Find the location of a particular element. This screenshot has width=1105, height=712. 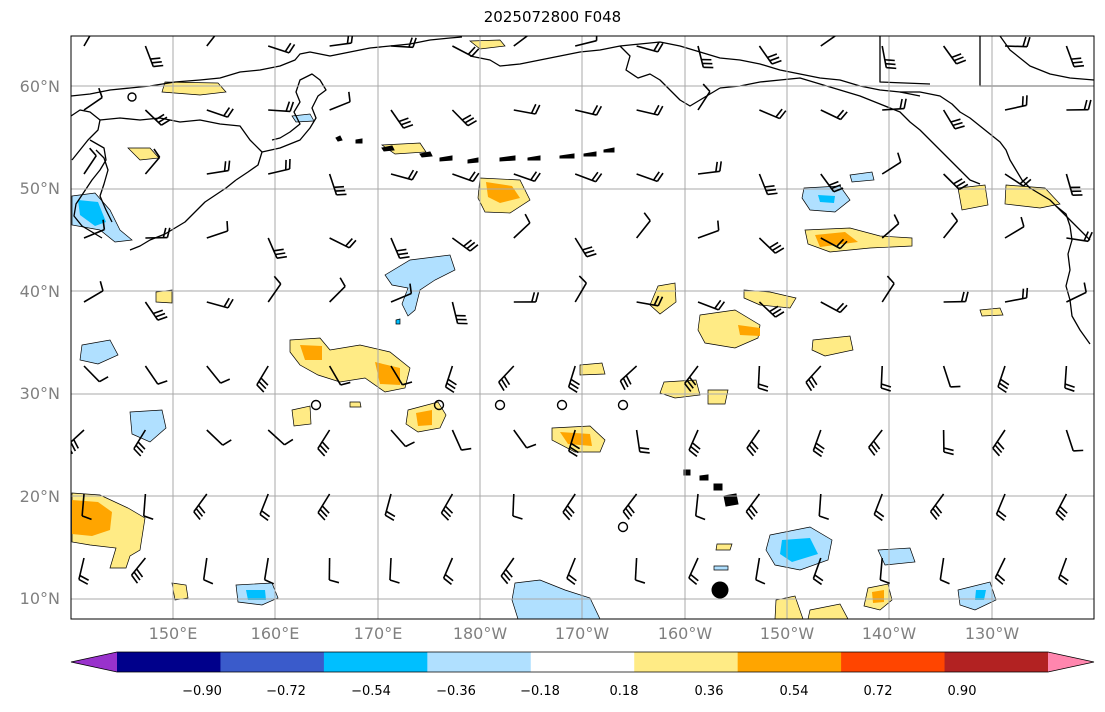

colorbar-extend-low is located at coordinates (94, 662).